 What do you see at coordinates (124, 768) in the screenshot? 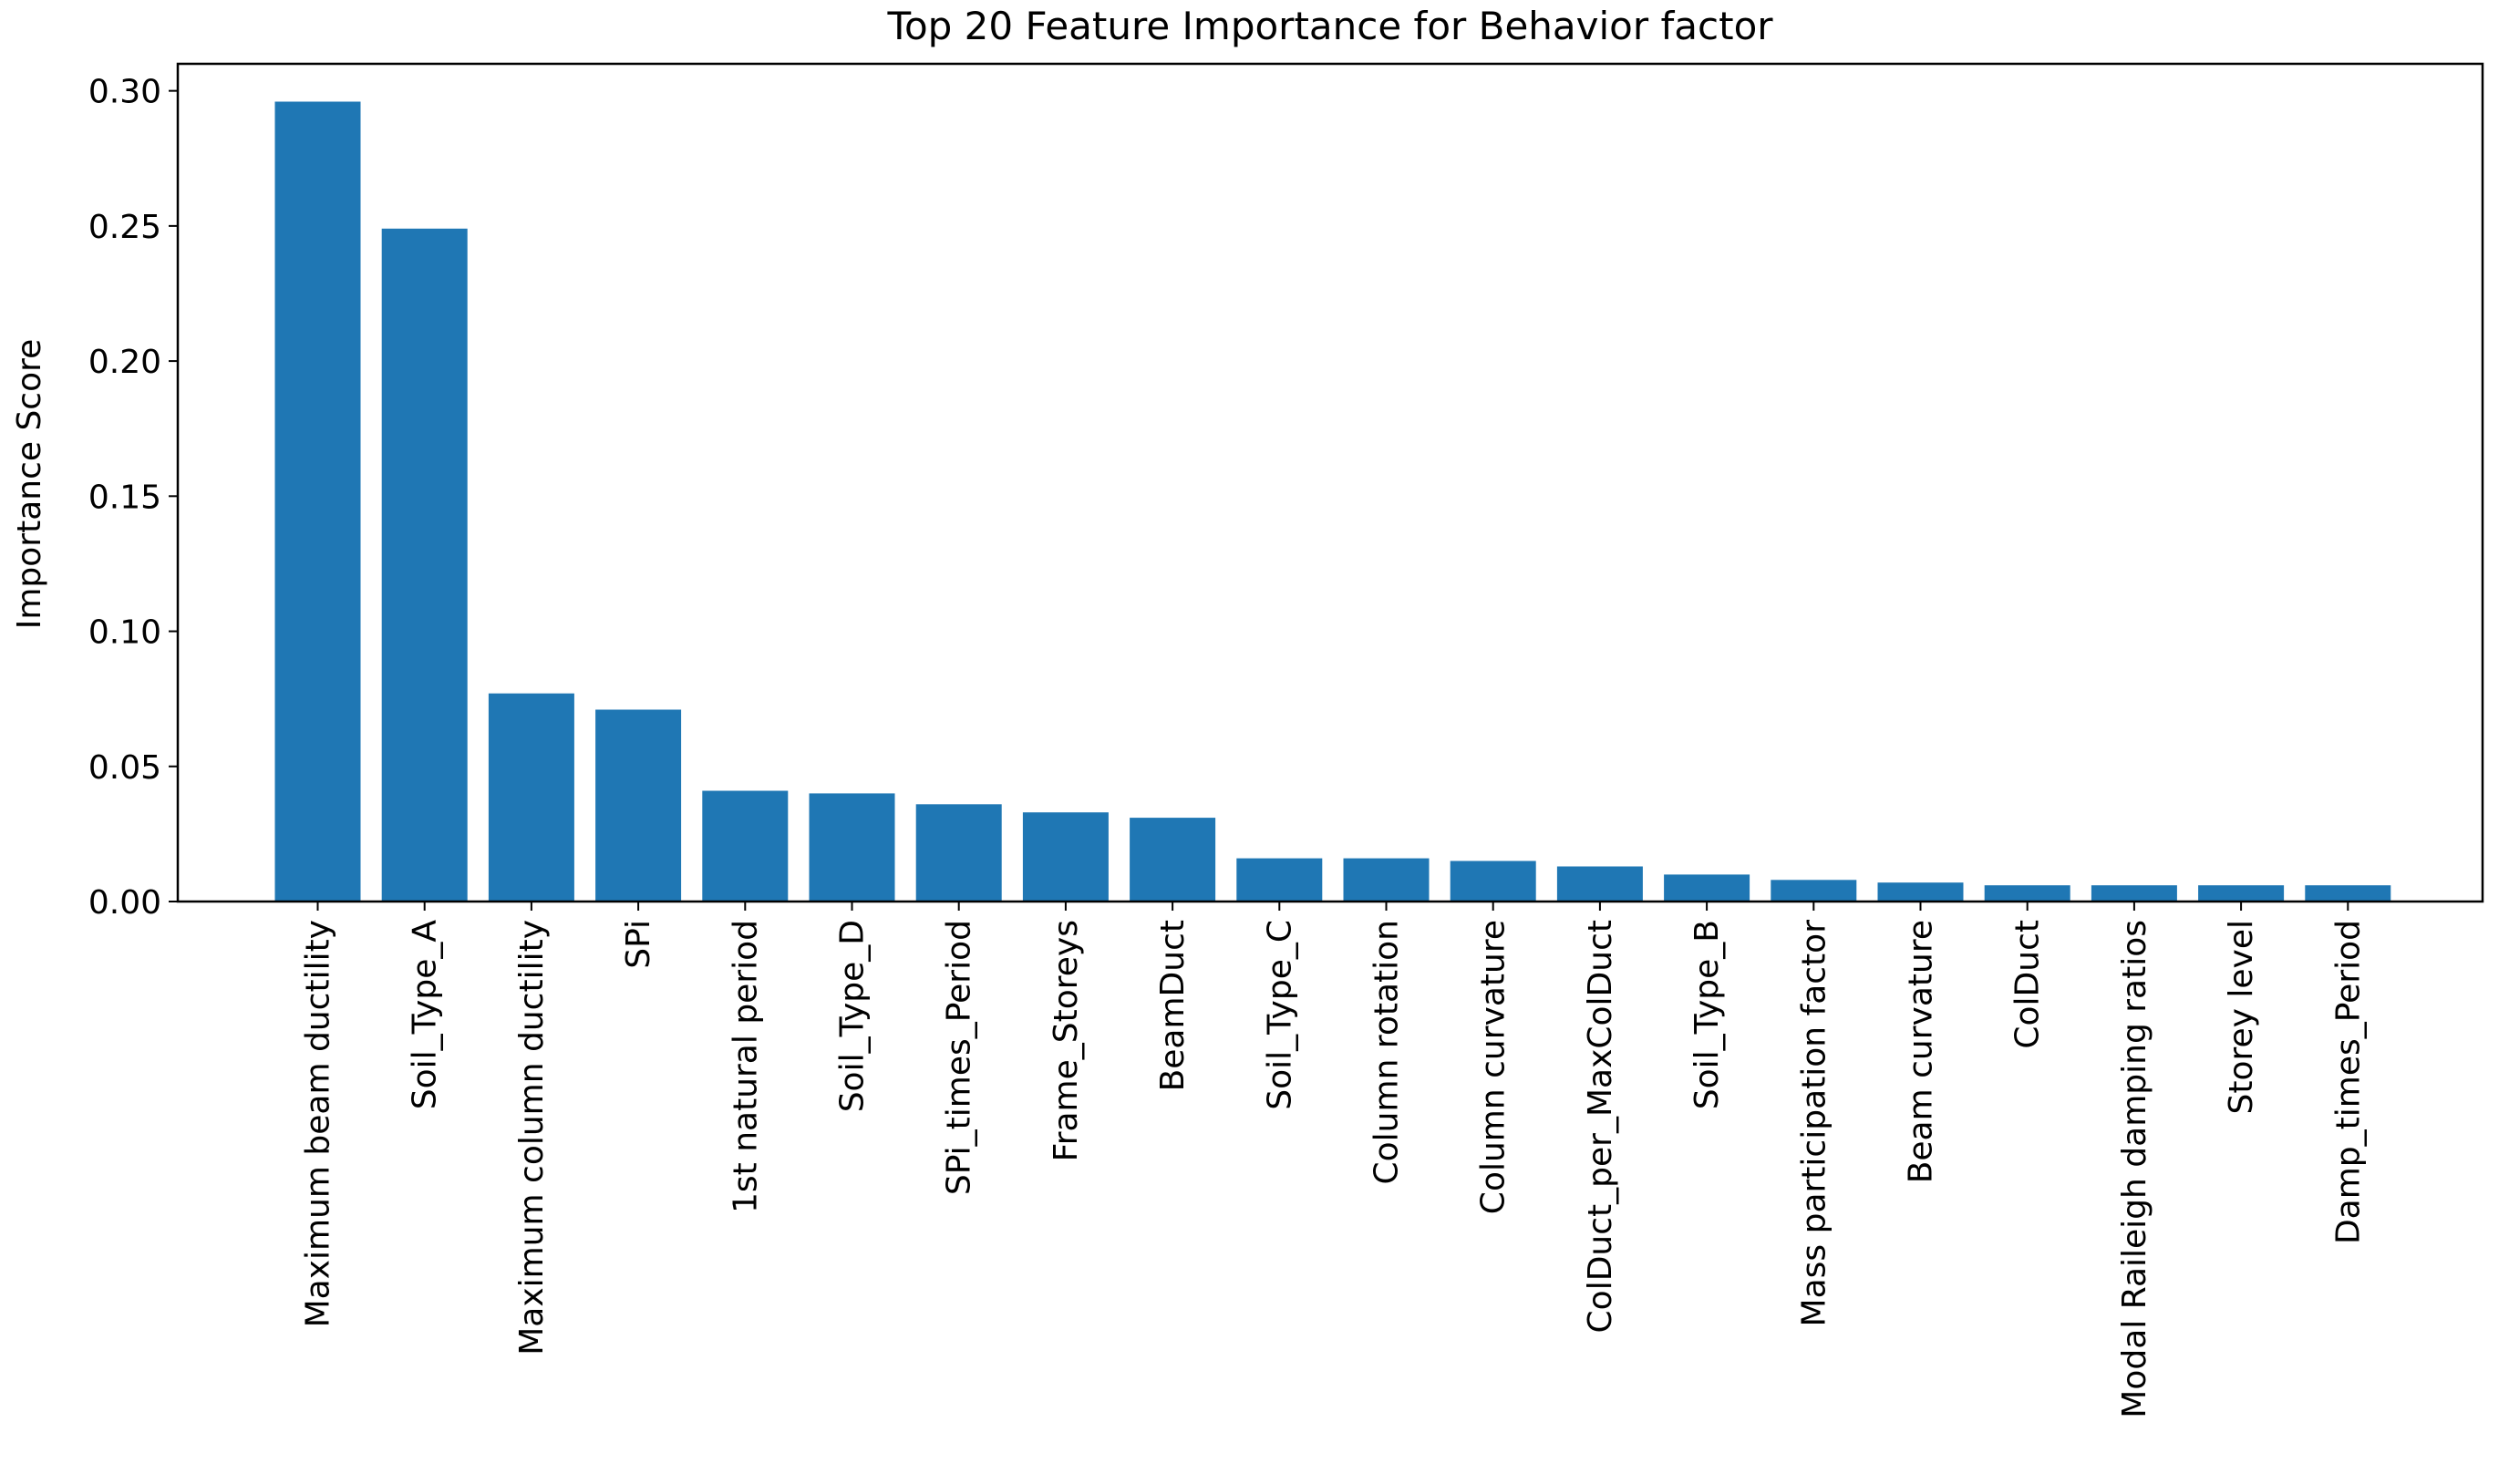
I see `y-tick-label: 0.05` at bounding box center [124, 768].